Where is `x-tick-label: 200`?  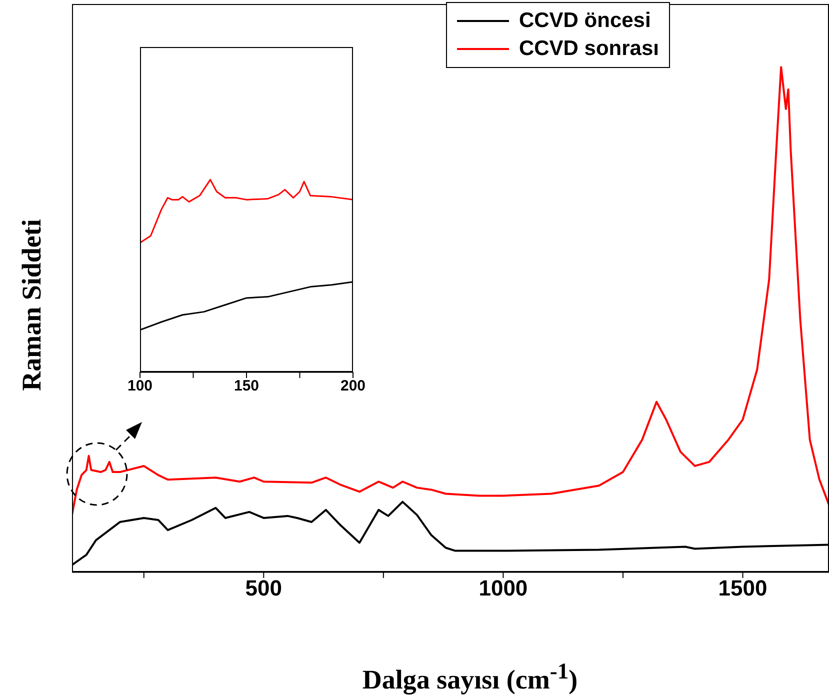
x-tick-label: 200 is located at coordinates (353, 386).